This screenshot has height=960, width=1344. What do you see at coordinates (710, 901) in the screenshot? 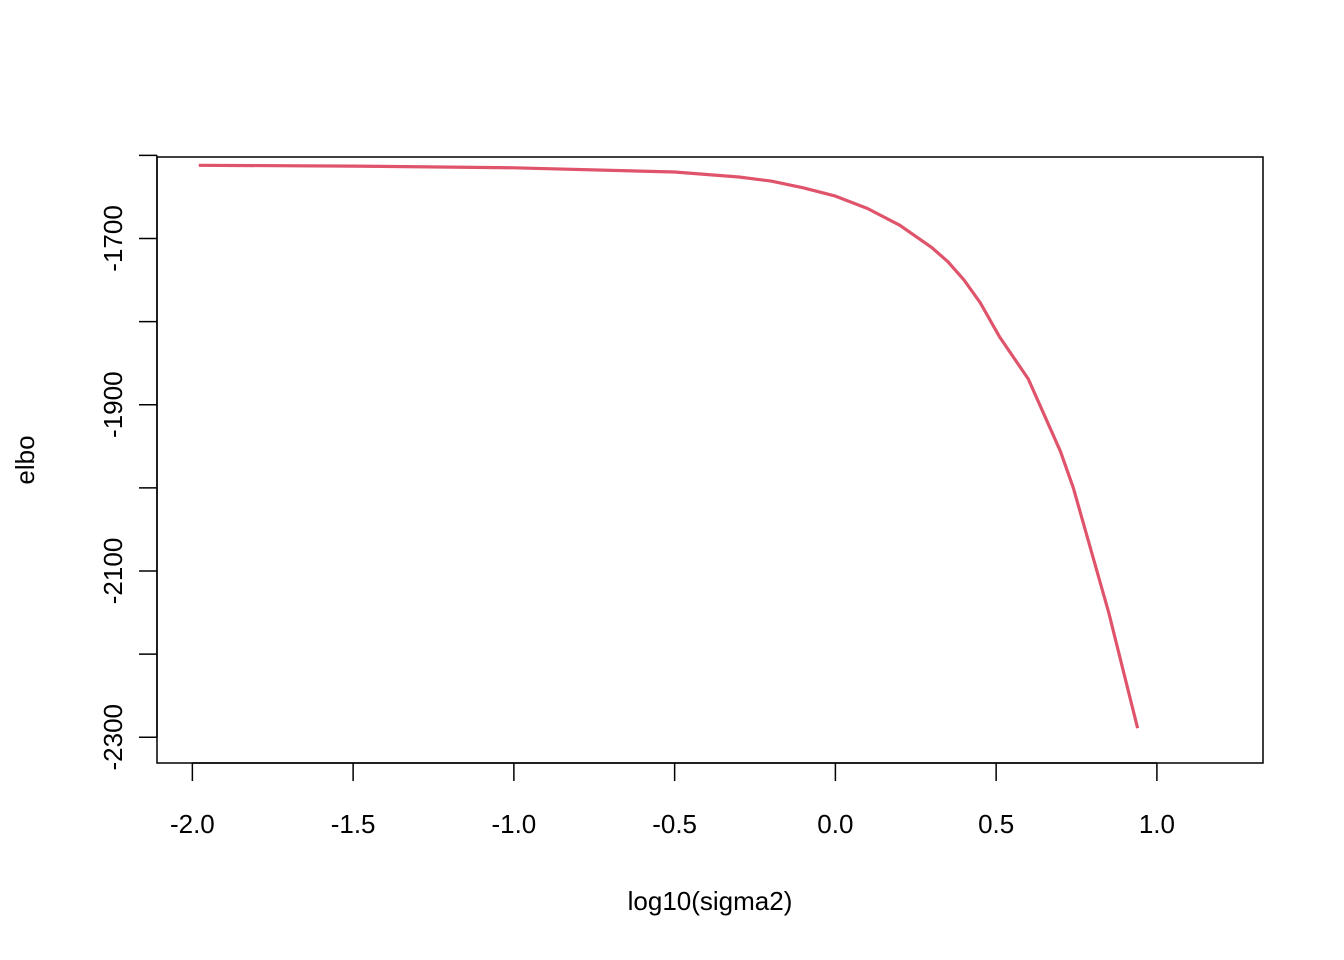
I see `x-axis-title: log10(sigma2)` at bounding box center [710, 901].